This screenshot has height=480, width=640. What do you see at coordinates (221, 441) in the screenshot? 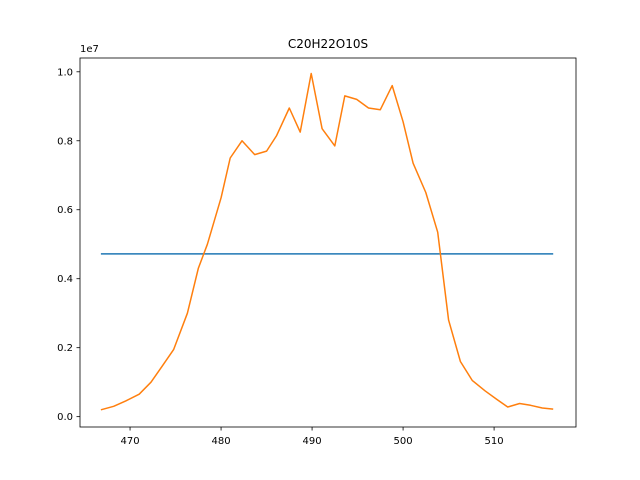
I see `x-tick-label: 480` at bounding box center [221, 441].